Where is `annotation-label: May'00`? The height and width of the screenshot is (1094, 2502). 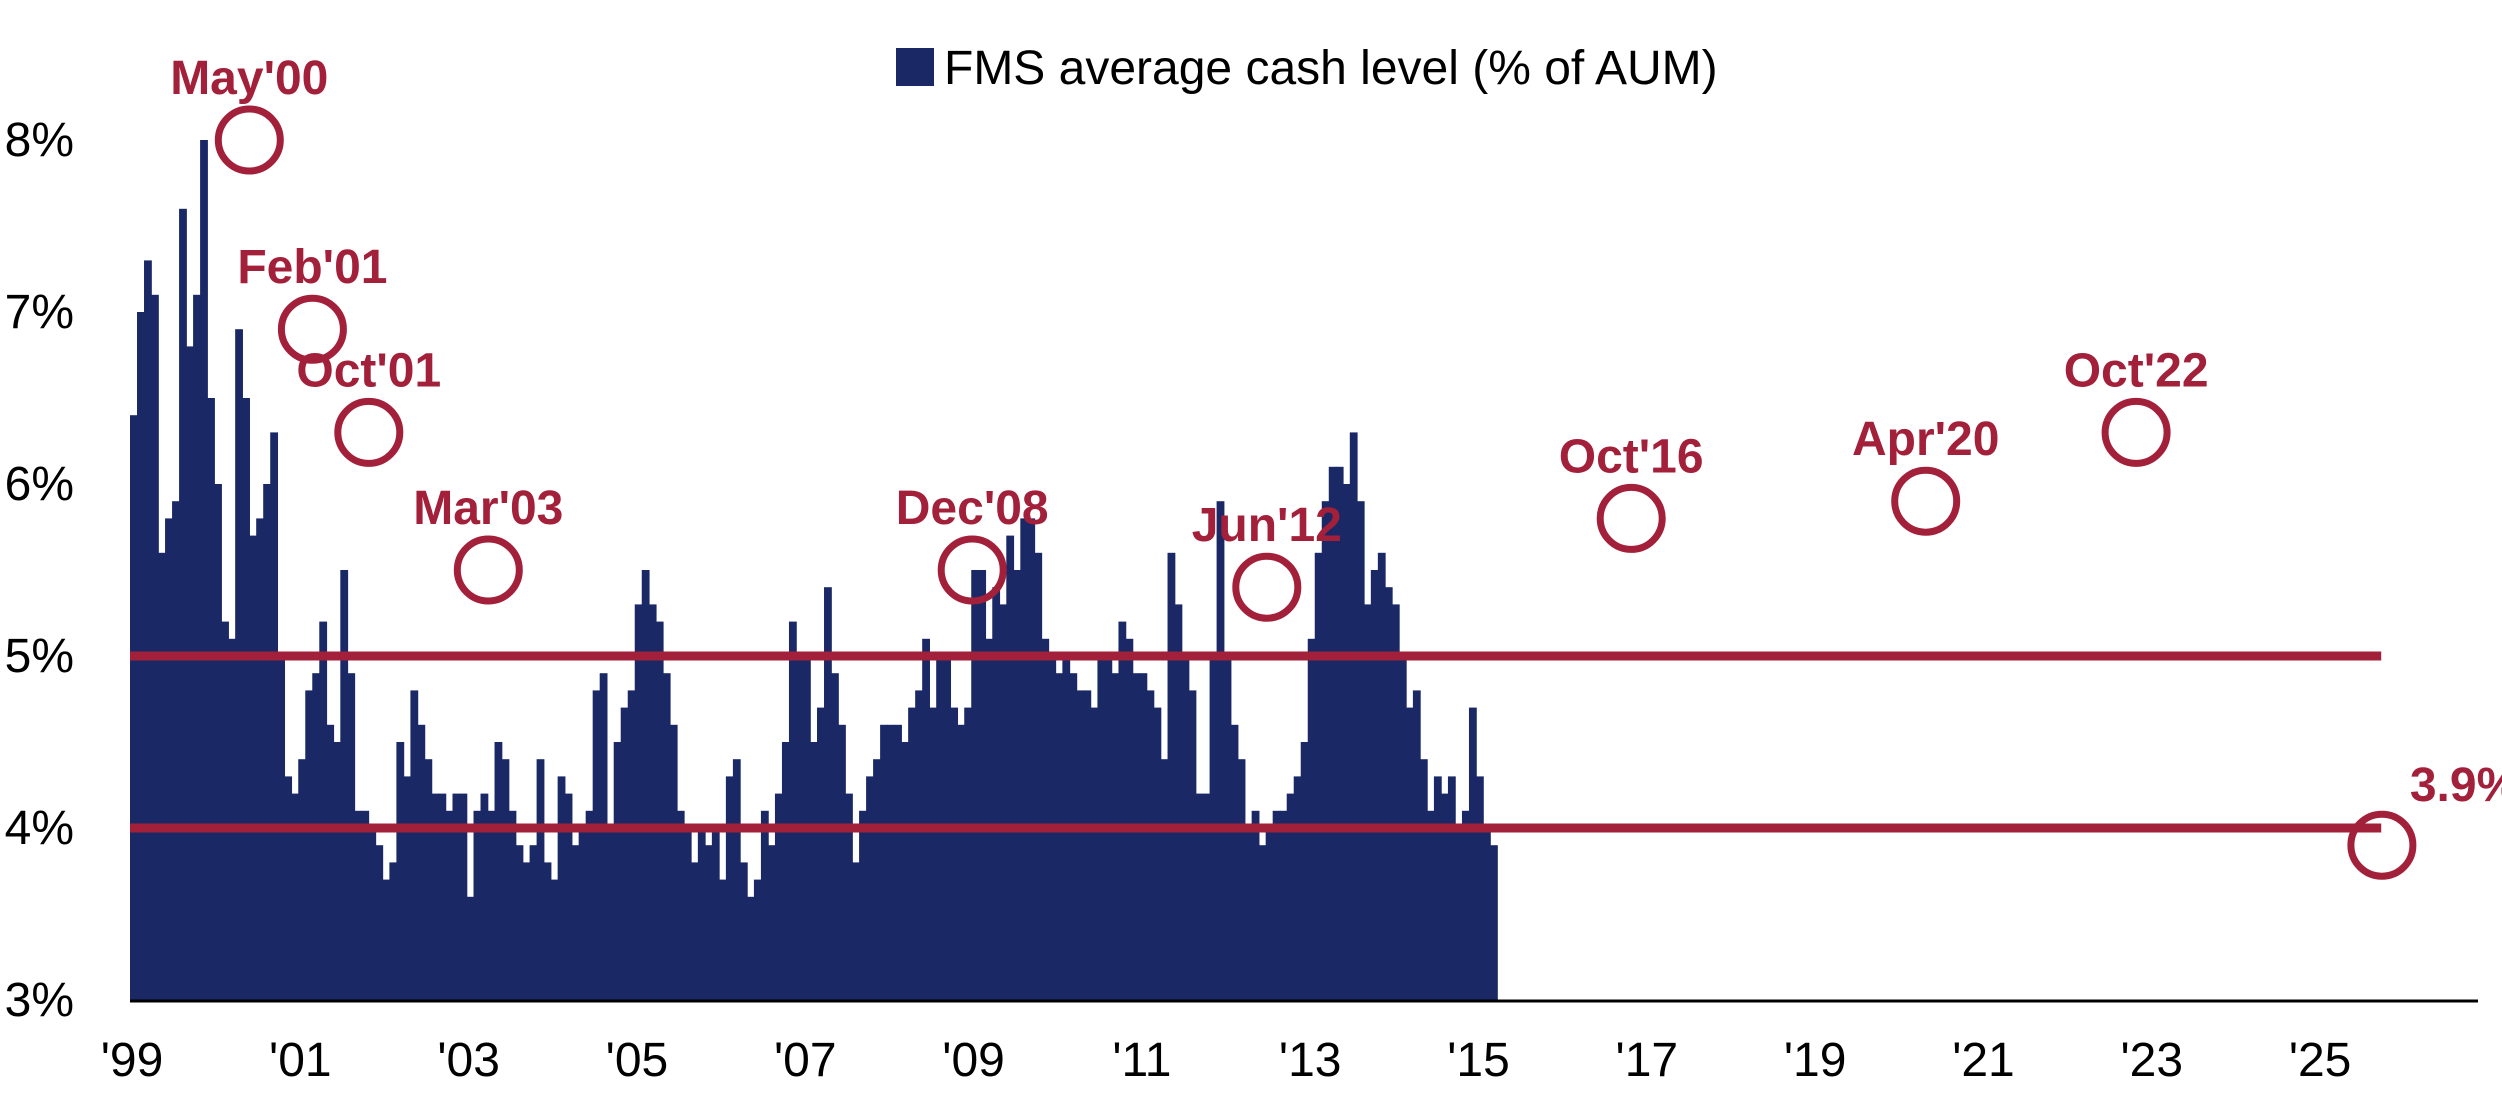
annotation-label: May'00 is located at coordinates (249, 78).